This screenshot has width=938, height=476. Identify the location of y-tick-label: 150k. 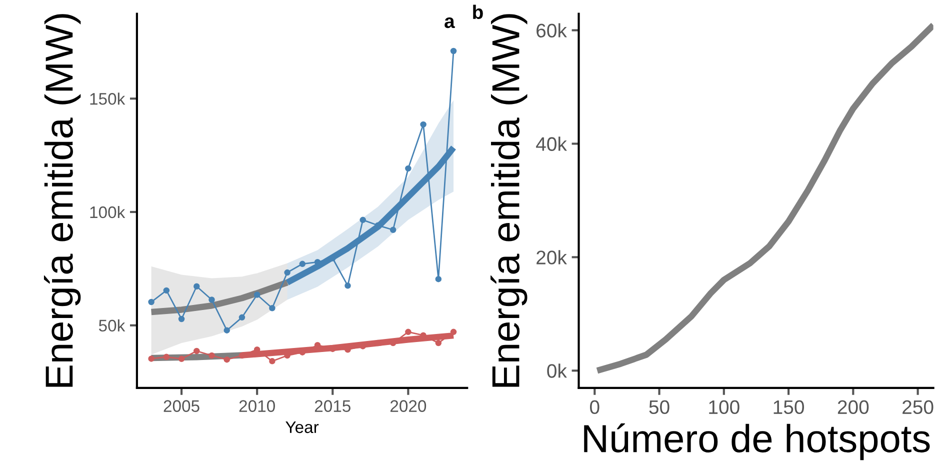
(108, 98).